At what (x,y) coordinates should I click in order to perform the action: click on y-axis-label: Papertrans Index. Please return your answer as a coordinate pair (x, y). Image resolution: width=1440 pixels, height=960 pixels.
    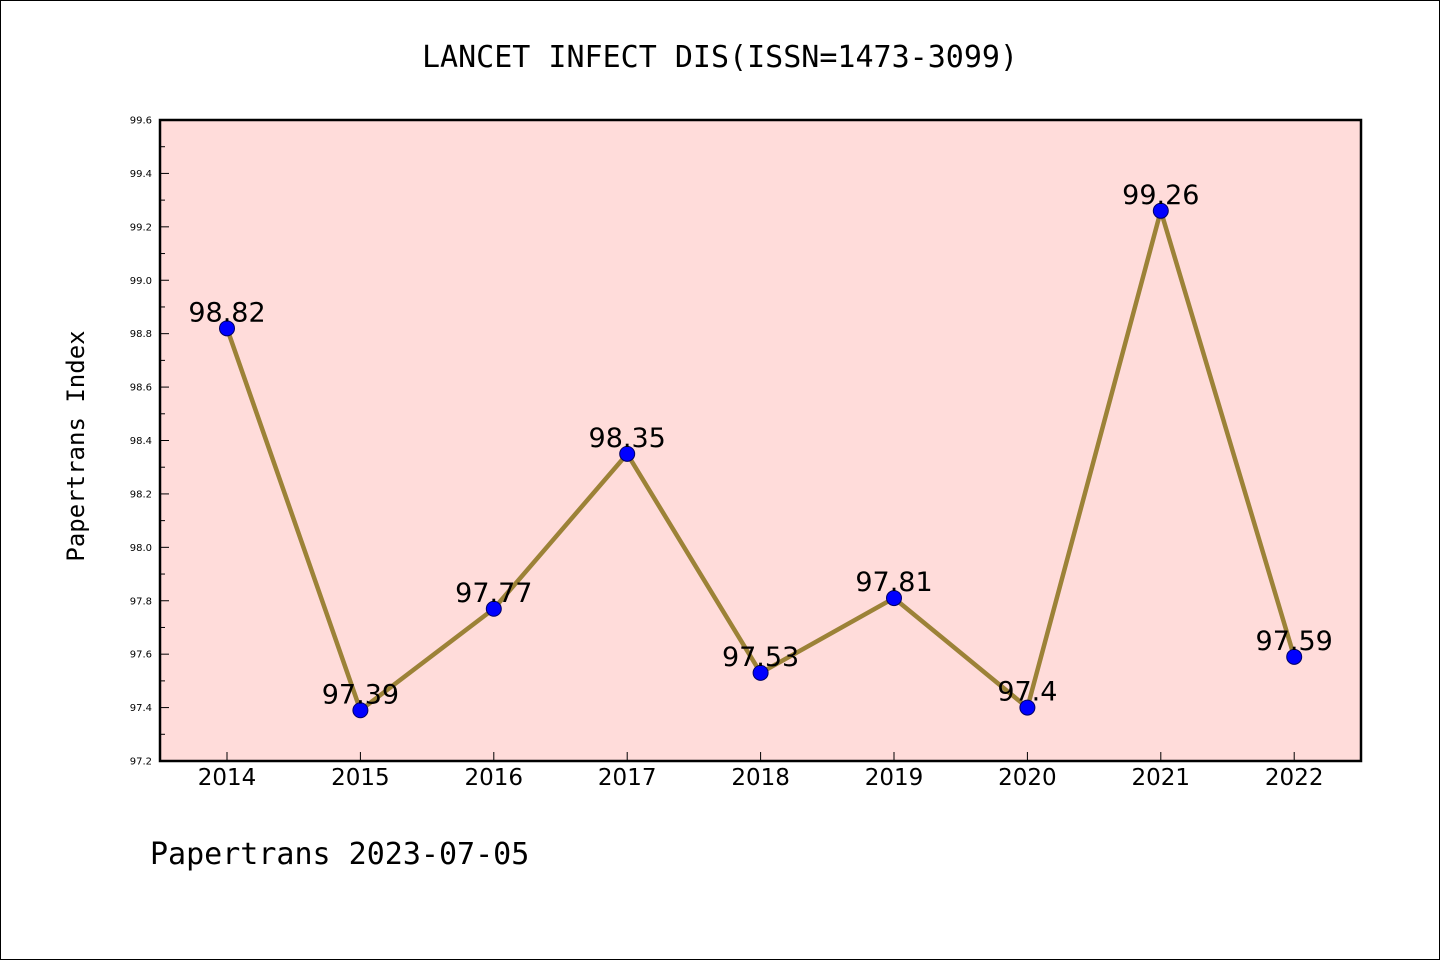
    Looking at the image, I should click on (76, 445).